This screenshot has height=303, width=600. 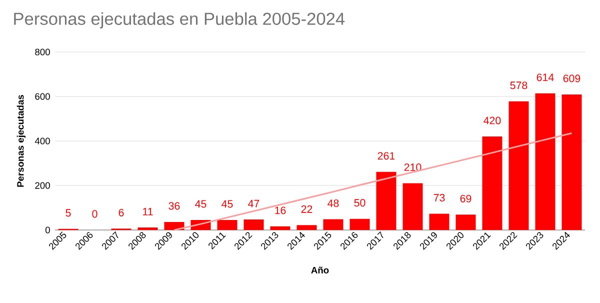 I want to click on data-label: 50, so click(x=360, y=203).